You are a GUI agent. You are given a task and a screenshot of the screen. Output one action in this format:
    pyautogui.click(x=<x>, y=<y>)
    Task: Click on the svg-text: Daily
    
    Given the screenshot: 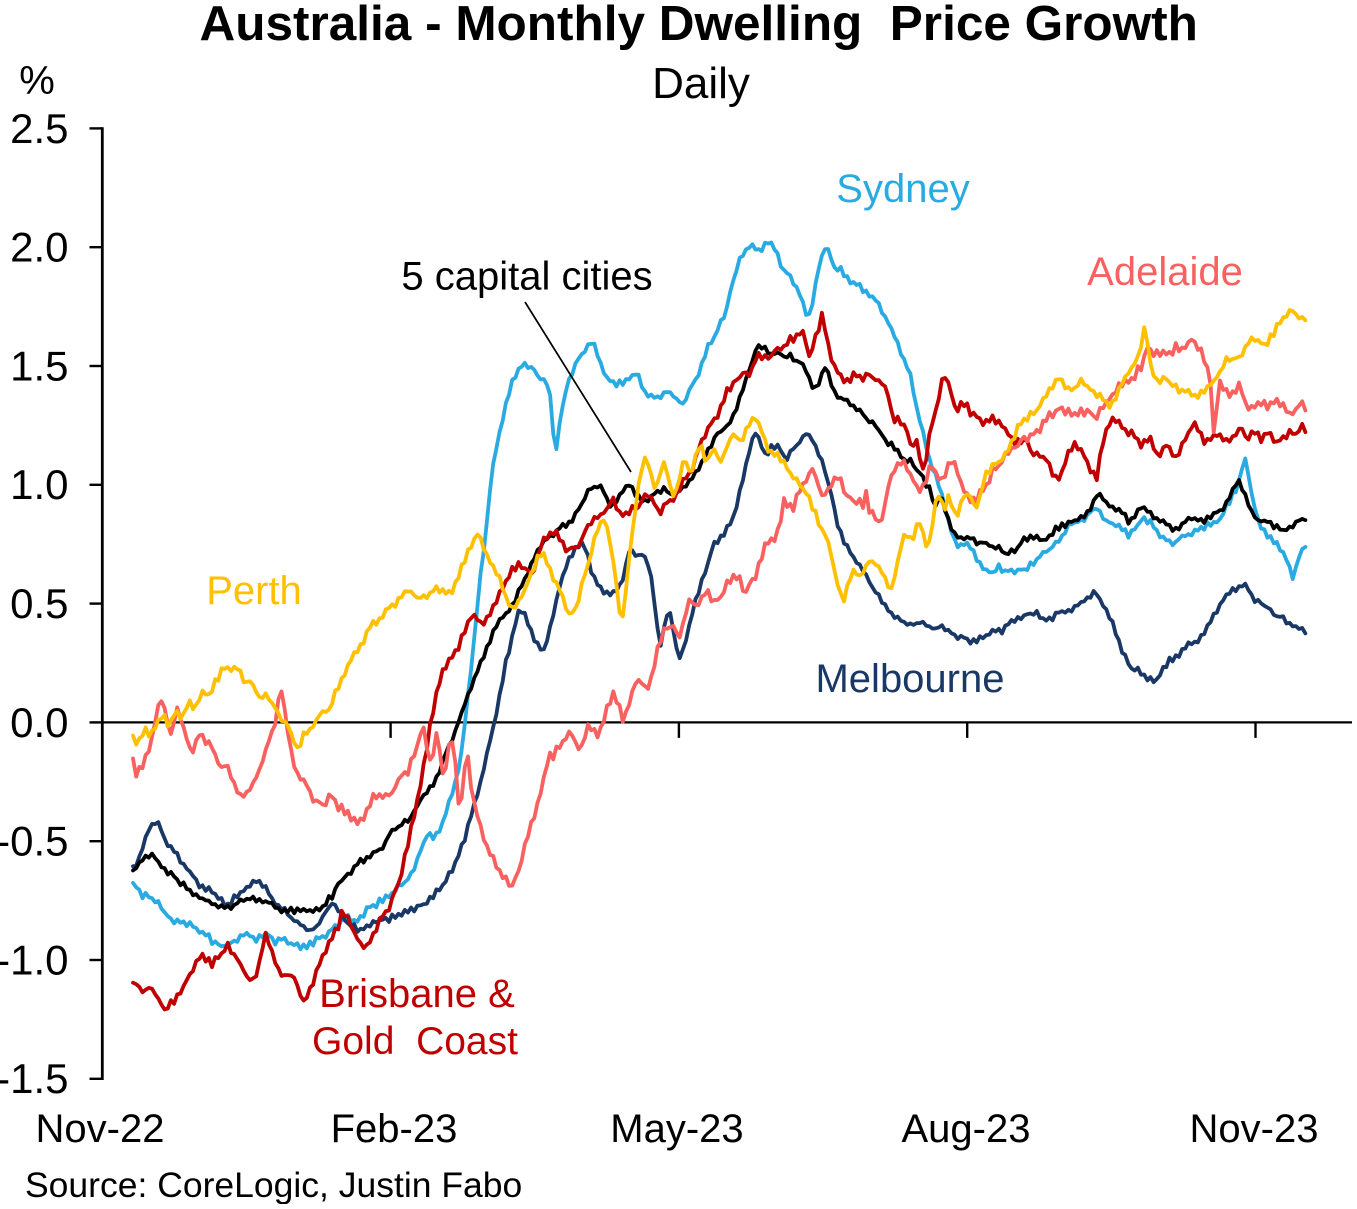 What is the action you would take?
    pyautogui.click(x=701, y=83)
    